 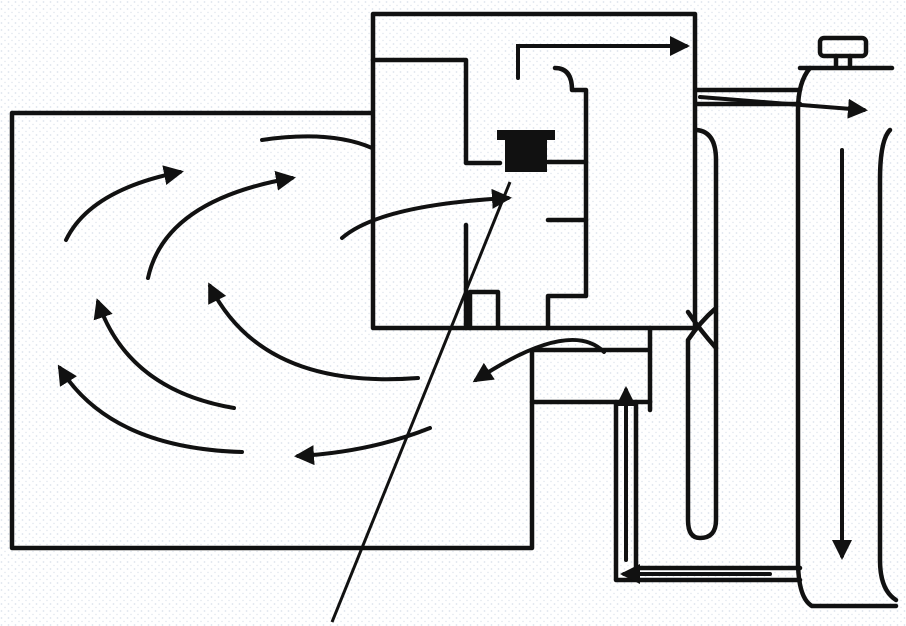 What do you see at coordinates (603, 58) in the screenshot?
I see `flow-arrow-housing-exit` at bounding box center [603, 58].